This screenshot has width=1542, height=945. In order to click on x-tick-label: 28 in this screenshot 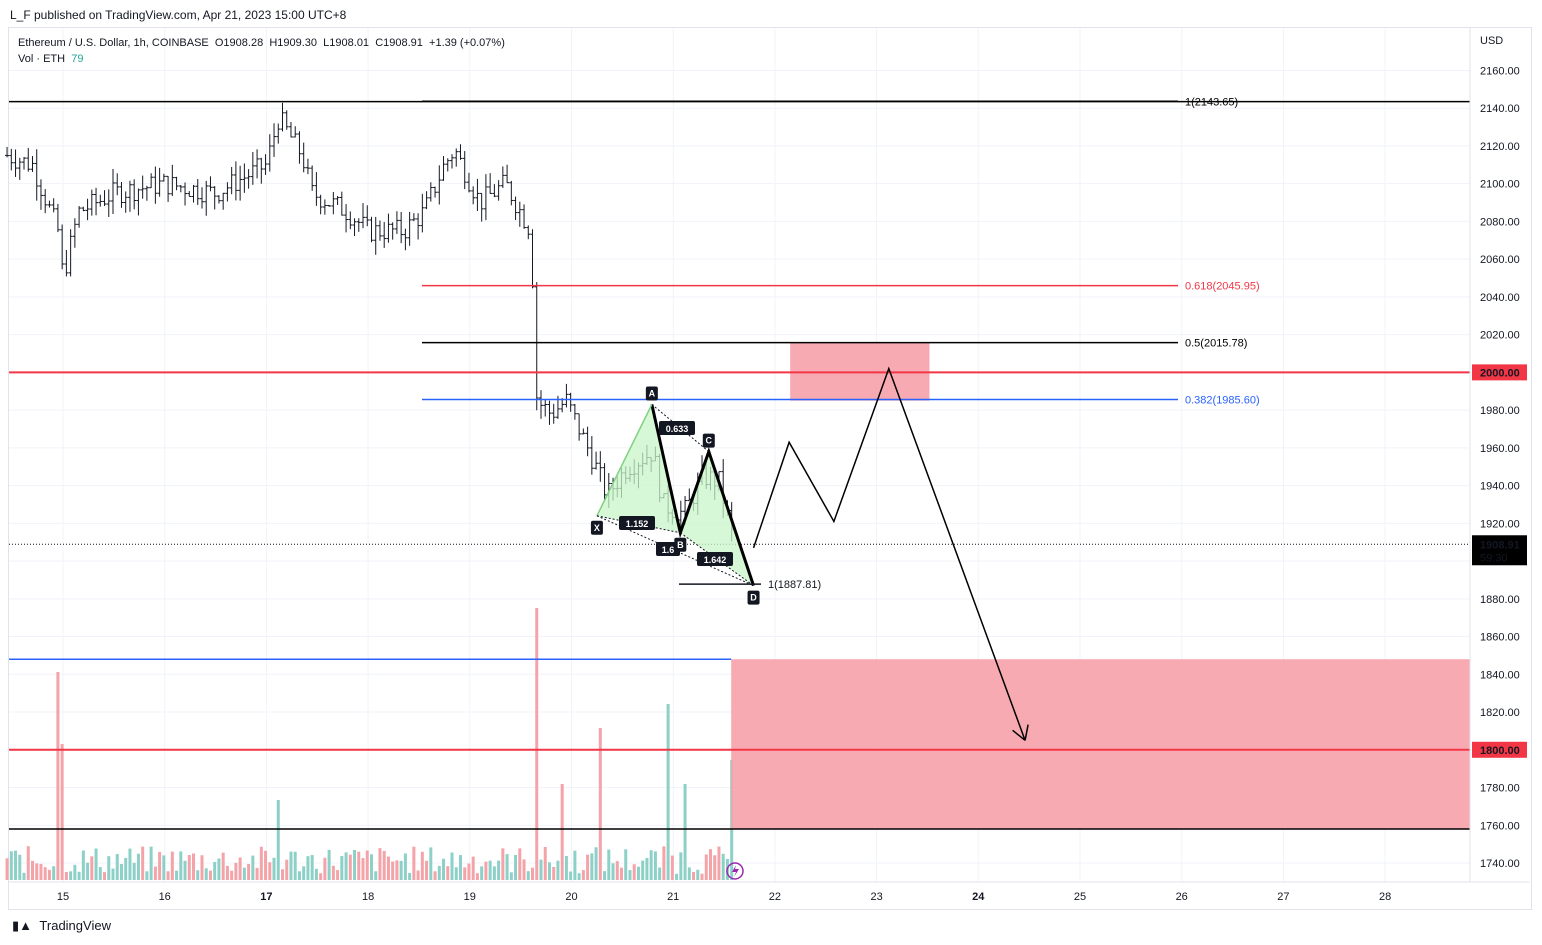, I will do `click(1385, 897)`.